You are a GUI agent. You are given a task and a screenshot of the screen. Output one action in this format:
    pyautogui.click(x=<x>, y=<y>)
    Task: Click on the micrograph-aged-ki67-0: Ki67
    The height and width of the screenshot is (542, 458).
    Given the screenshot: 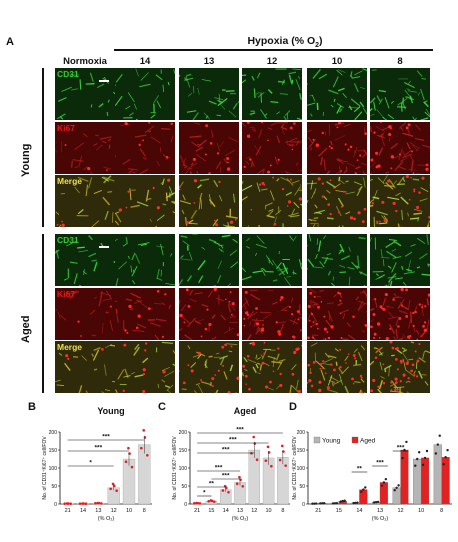 What is the action you would take?
    pyautogui.click(x=85, y=314)
    